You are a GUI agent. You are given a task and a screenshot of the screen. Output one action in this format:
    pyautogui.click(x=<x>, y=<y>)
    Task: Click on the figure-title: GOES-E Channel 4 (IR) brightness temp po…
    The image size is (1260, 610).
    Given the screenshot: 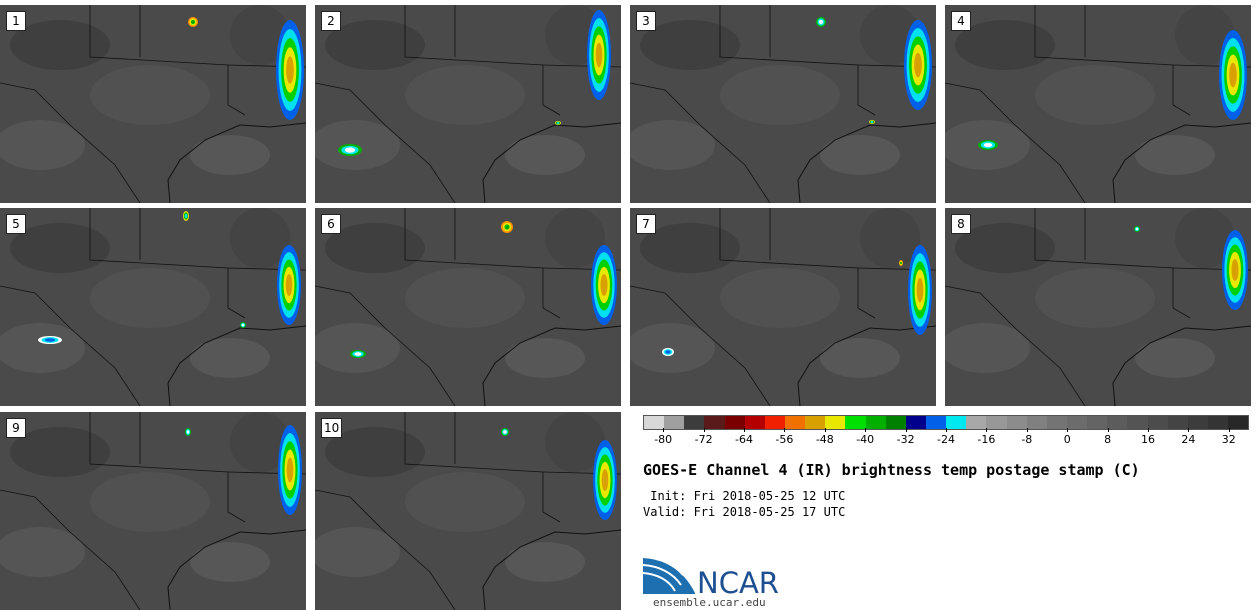 What is the action you would take?
    pyautogui.click(x=891, y=470)
    